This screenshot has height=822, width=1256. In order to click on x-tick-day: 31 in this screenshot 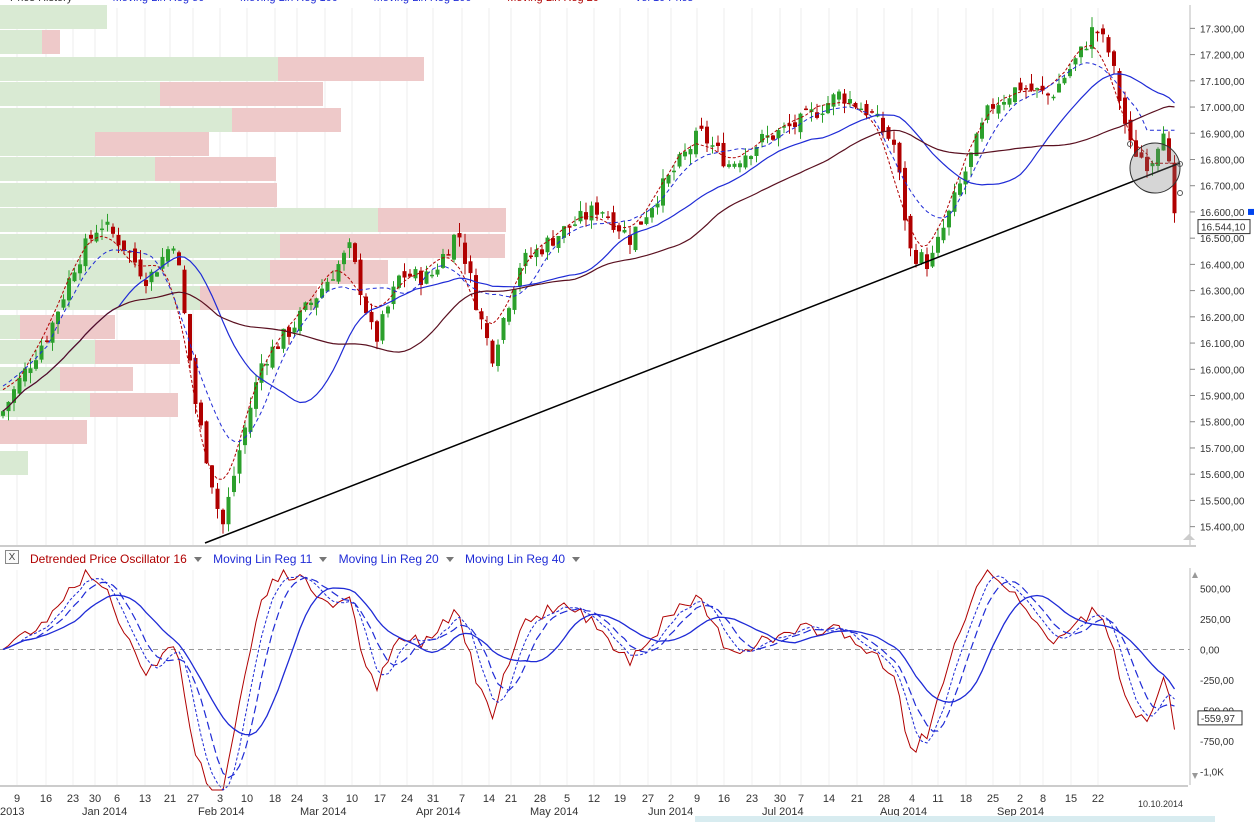, I will do `click(433, 799)`.